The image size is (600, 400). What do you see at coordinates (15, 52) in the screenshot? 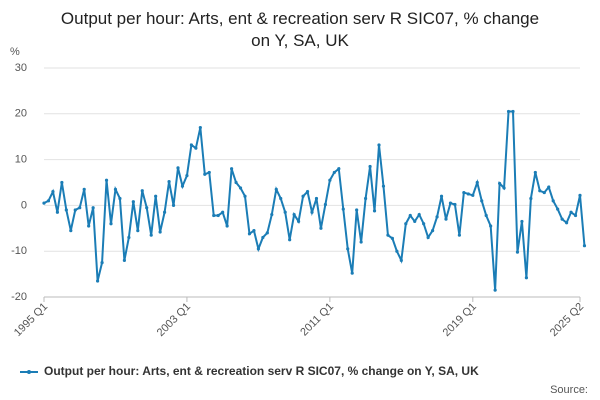
I see `y-axis-label: %` at bounding box center [15, 52].